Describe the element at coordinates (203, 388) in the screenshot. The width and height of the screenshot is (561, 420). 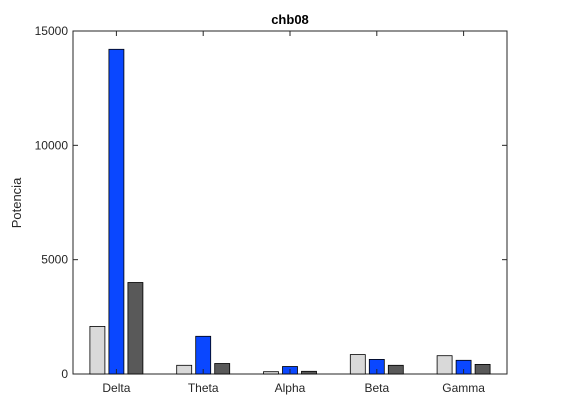
I see `x-tick-label-theta: Theta` at that location.